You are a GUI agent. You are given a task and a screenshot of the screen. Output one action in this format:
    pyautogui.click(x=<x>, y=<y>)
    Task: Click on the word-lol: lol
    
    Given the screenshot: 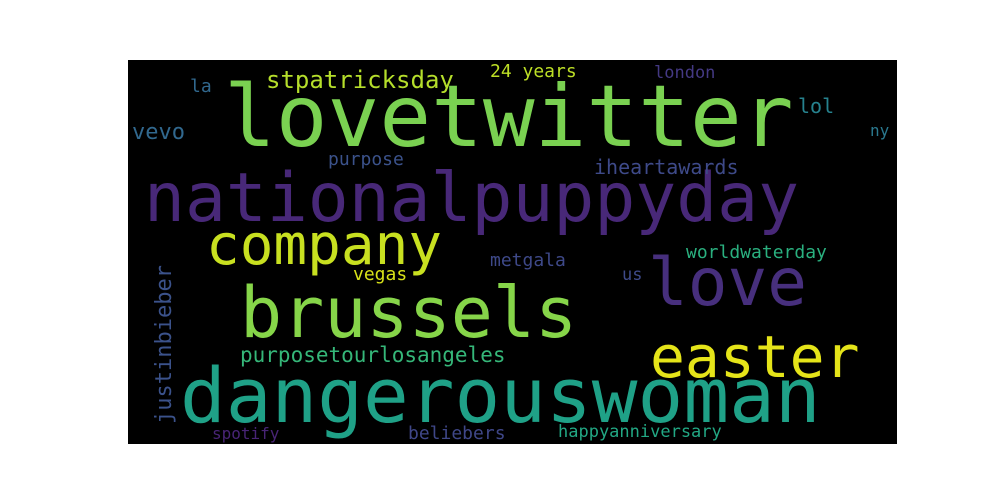 What is the action you would take?
    pyautogui.click(x=816, y=106)
    